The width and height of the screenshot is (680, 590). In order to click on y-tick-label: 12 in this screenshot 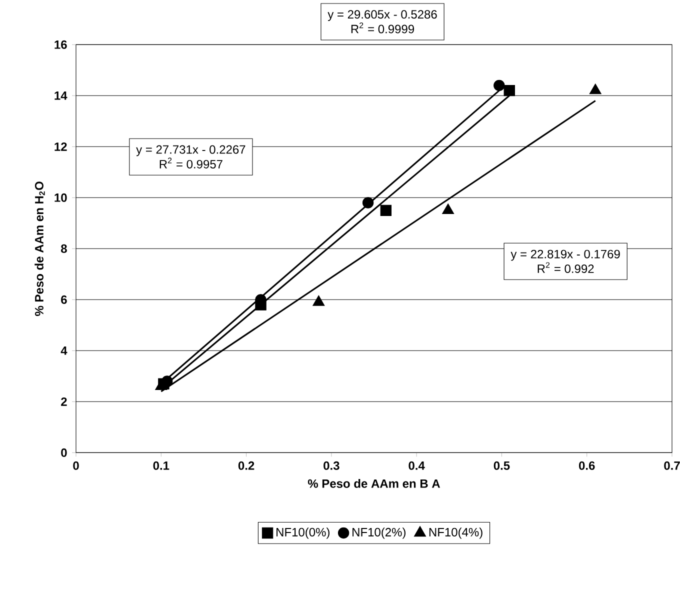, I will do `click(60, 146)`.